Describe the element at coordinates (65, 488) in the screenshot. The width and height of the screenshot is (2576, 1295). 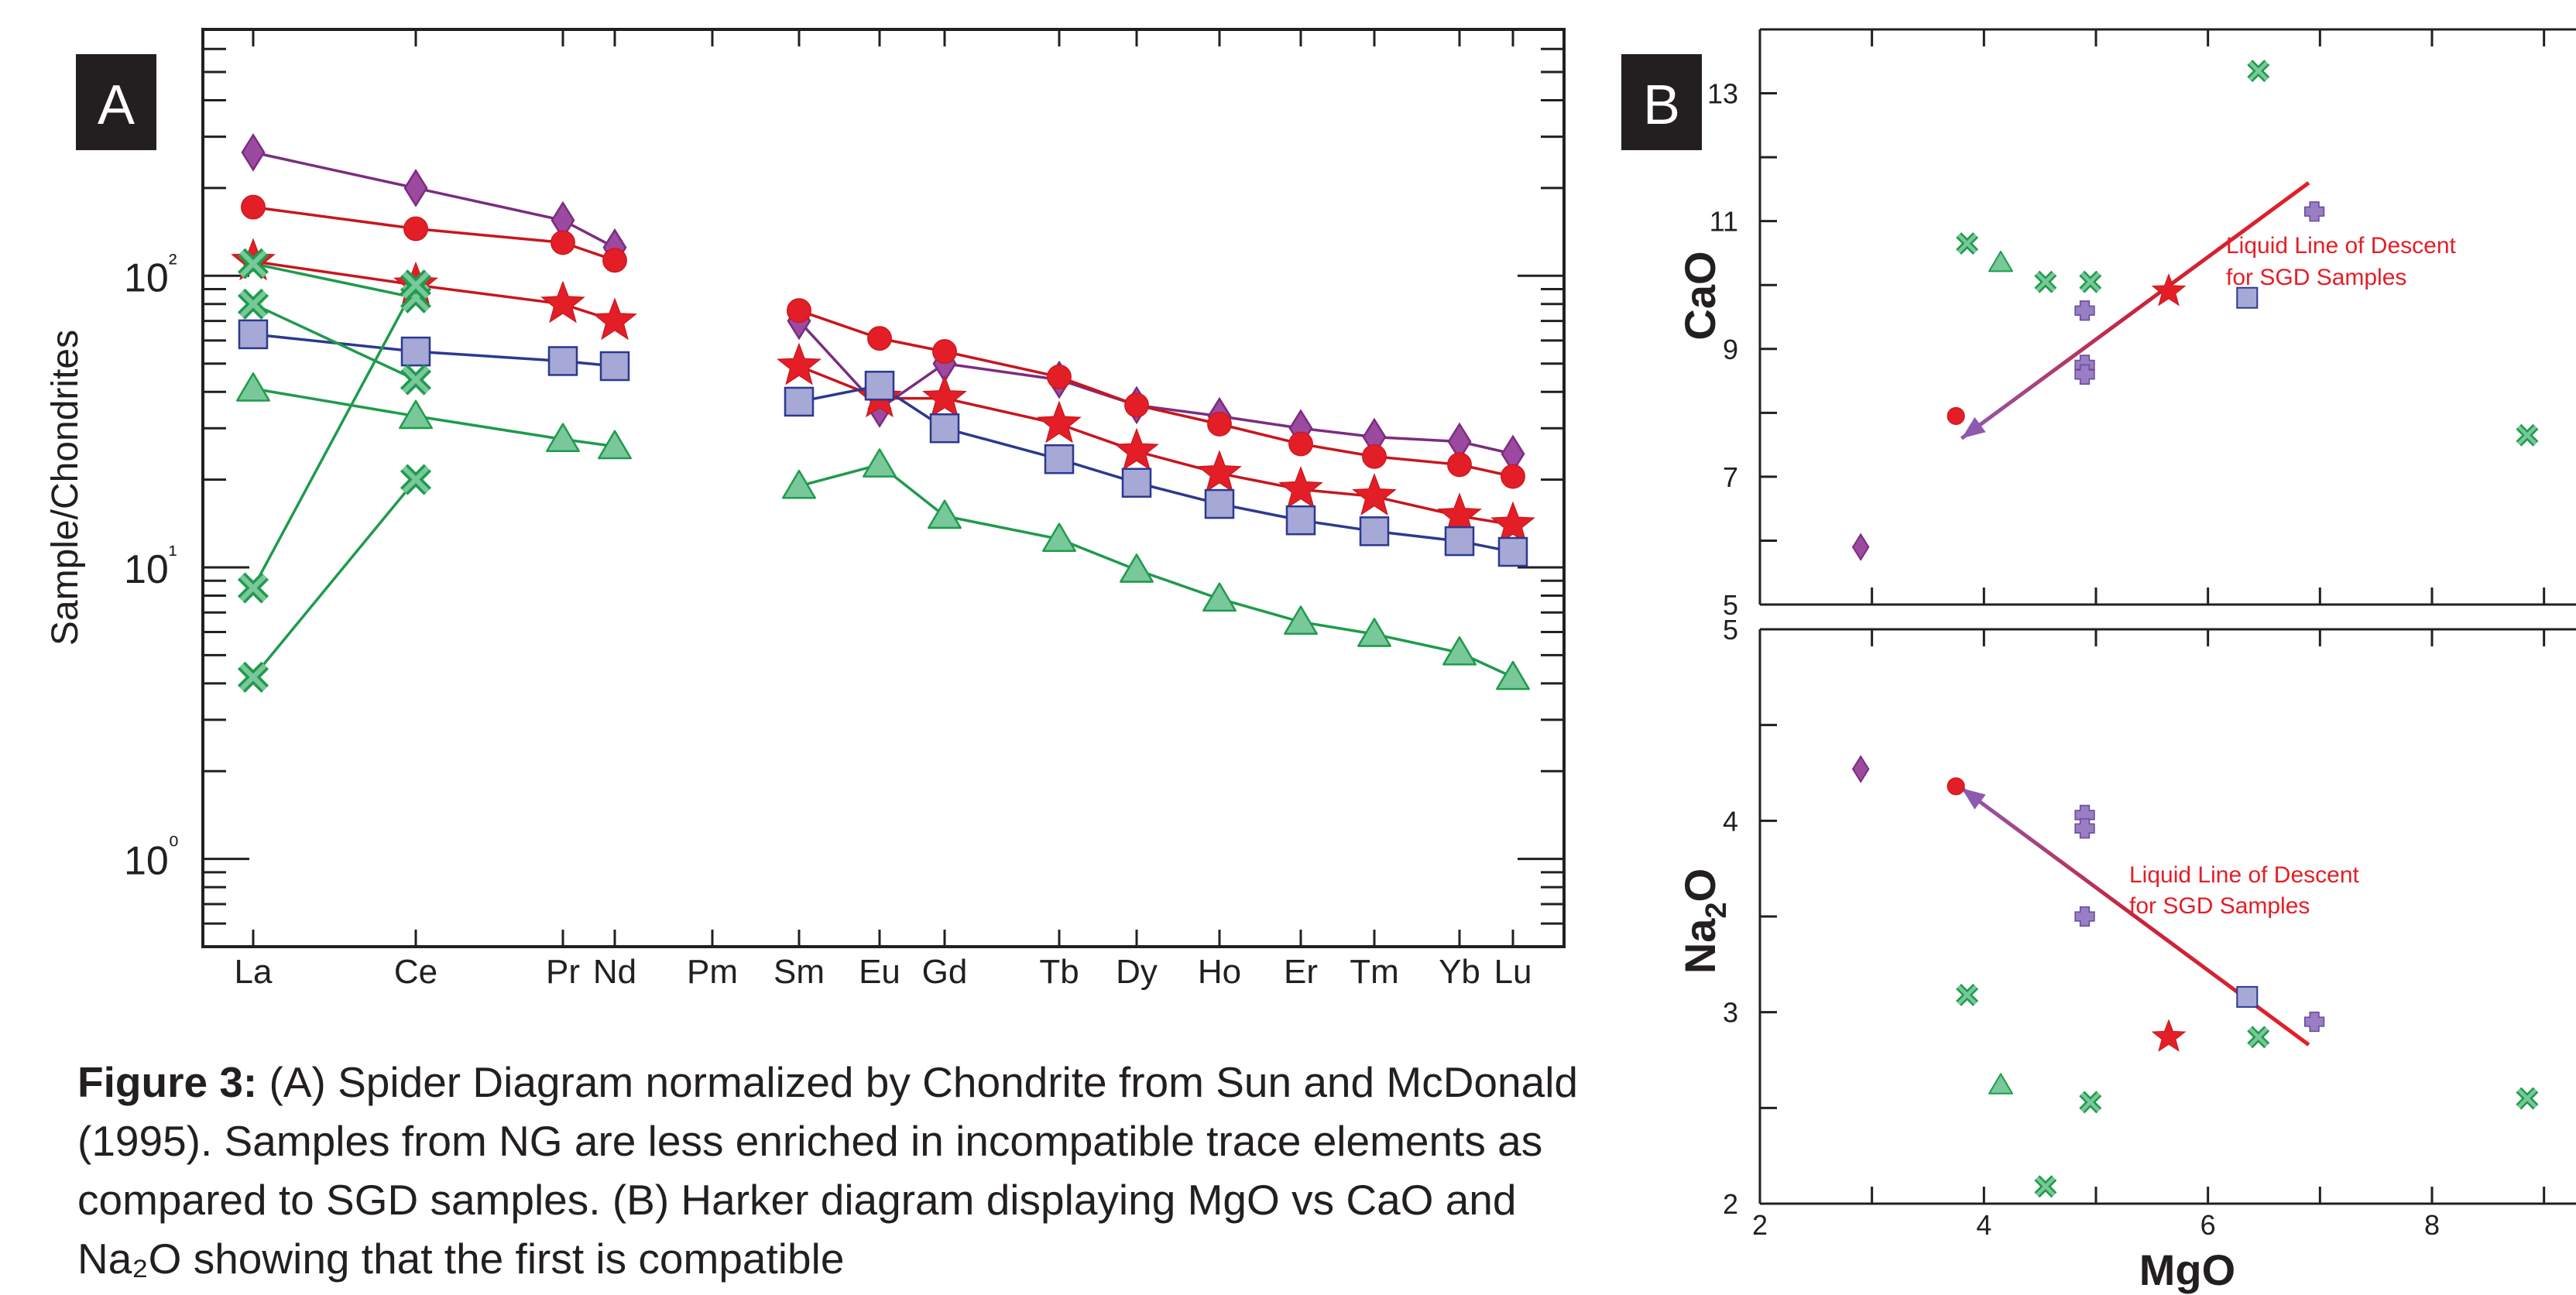
I see `y-axis-label: Sample/Chondrites` at that location.